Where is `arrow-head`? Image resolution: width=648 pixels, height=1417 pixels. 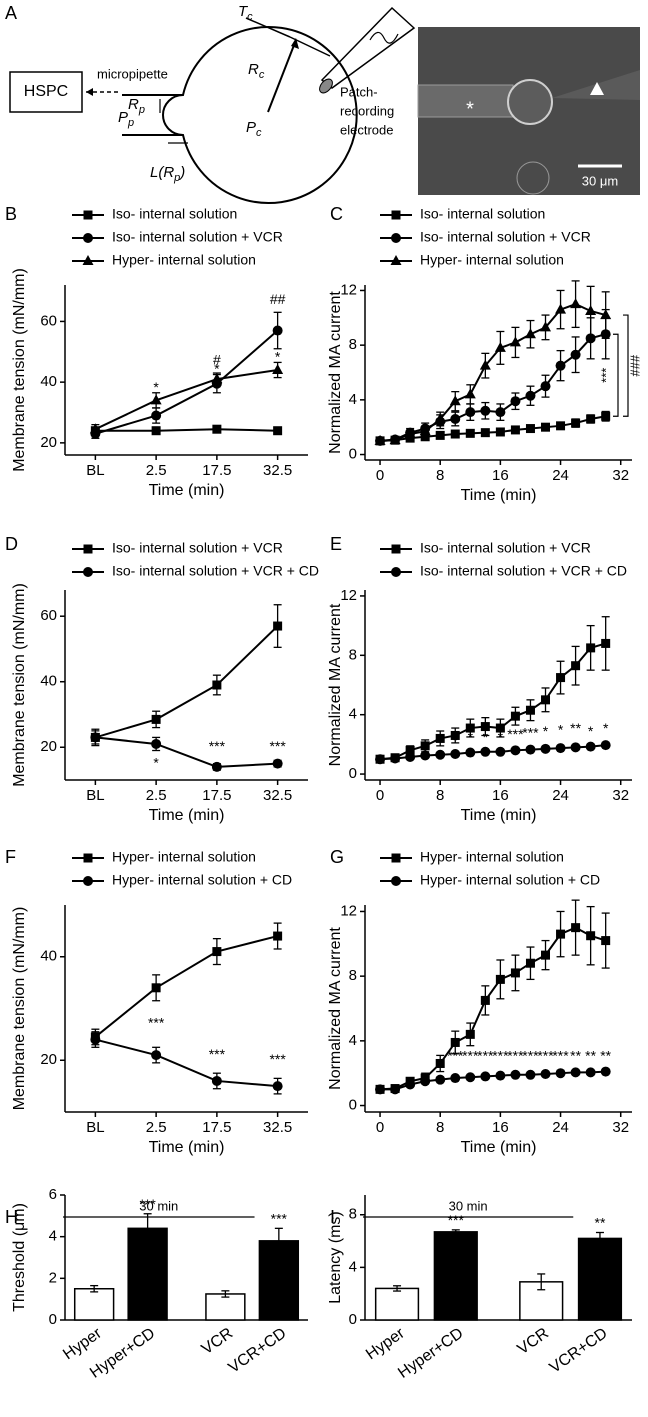 arrow-head is located at coordinates (89, 92).